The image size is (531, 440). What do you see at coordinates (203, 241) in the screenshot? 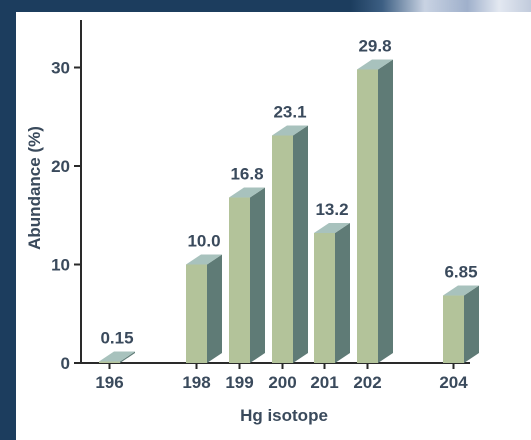
I see `data-label: 10.0` at bounding box center [203, 241].